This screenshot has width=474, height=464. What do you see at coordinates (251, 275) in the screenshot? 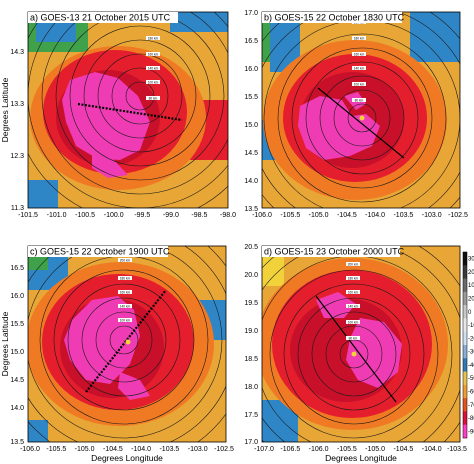
I see `y-tick: 20.0` at bounding box center [251, 275].